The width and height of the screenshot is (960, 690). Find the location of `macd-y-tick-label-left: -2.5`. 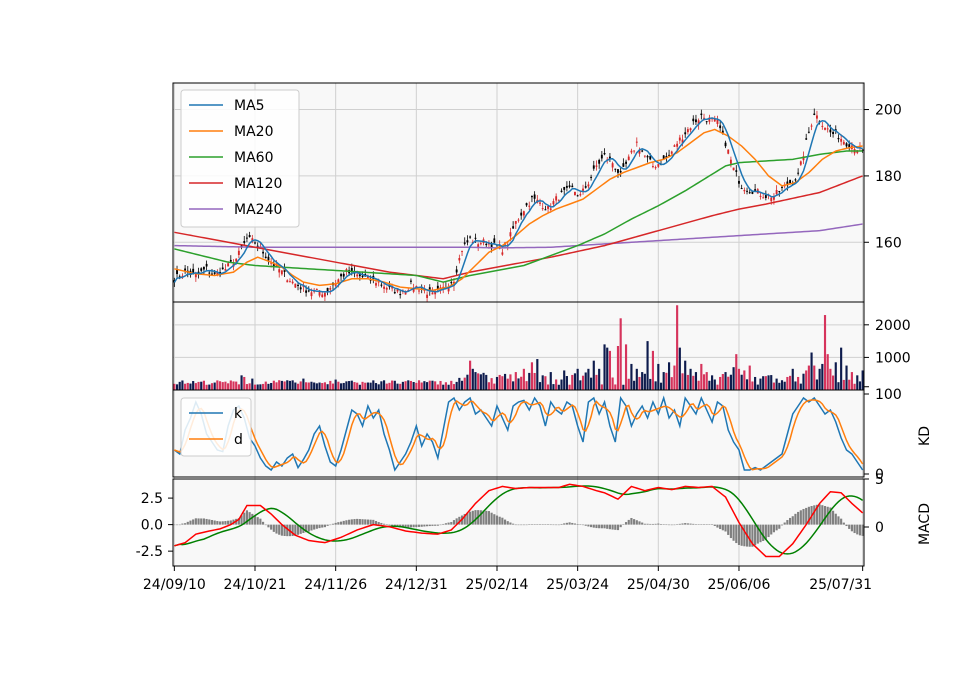

macd-y-tick-label-left: -2.5 is located at coordinates (149, 552).